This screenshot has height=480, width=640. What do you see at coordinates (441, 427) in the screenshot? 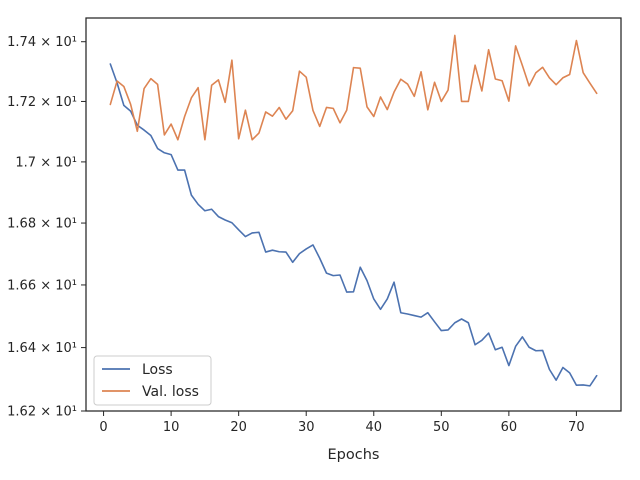
I see `x-tick-label: 50` at bounding box center [441, 427].